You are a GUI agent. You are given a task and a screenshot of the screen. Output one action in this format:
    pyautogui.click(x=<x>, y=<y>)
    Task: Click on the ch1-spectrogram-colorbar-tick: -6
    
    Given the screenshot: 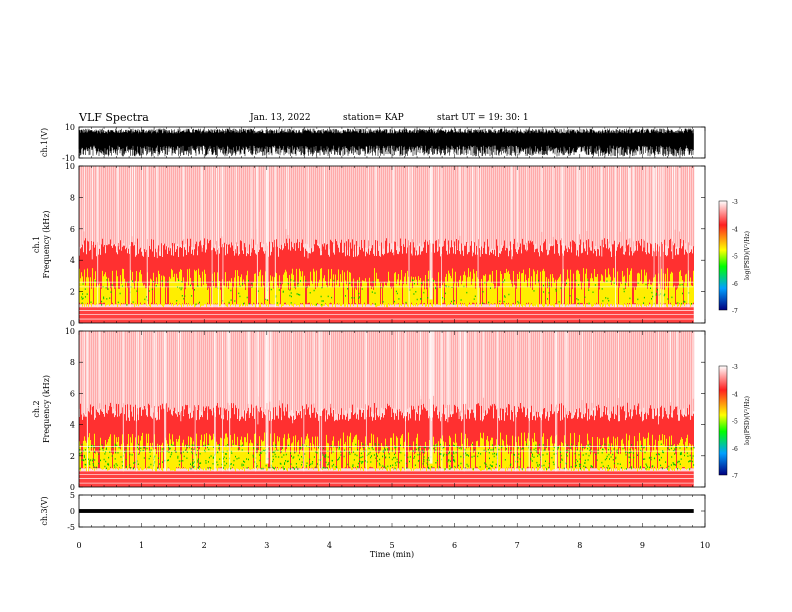 What is the action you would take?
    pyautogui.click(x=735, y=284)
    